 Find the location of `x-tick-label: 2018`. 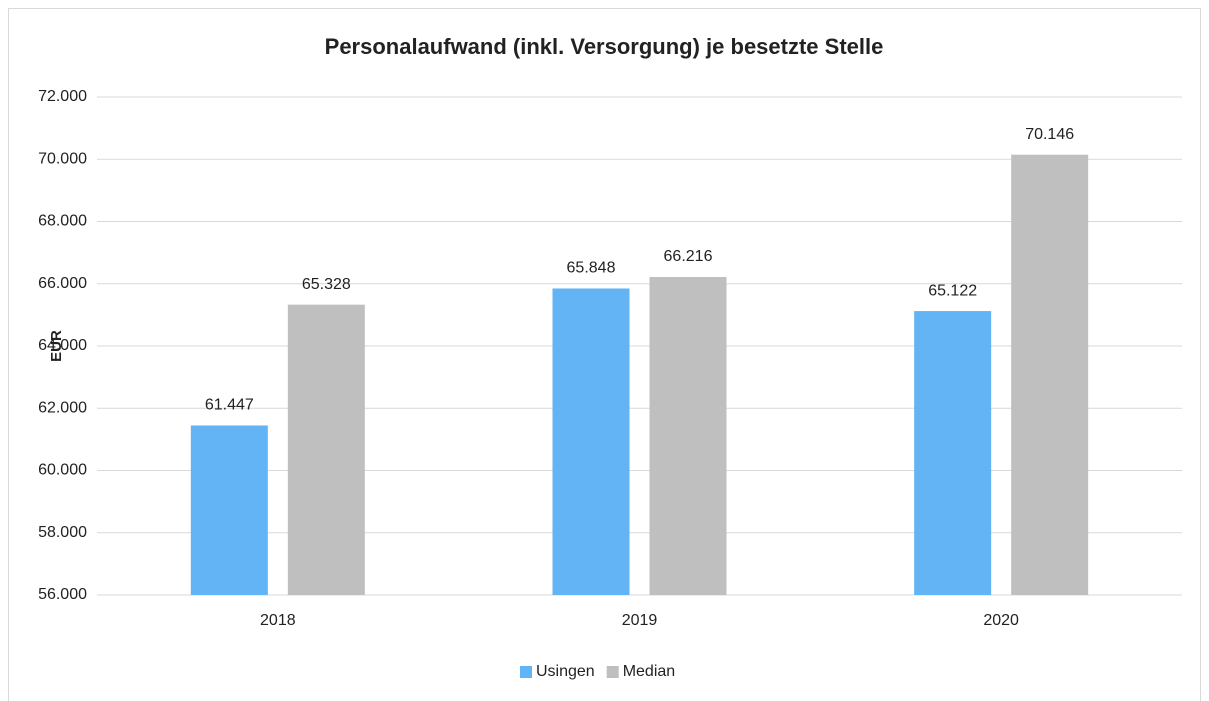

x-tick-label: 2018 is located at coordinates (278, 620).